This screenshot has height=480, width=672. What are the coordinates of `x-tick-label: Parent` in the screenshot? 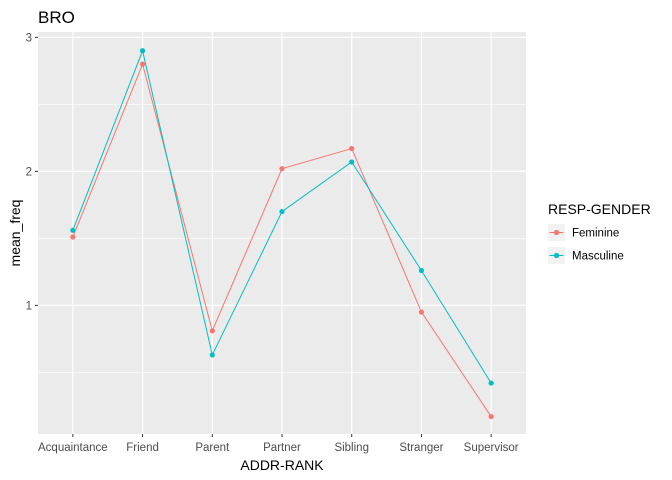 It's located at (212, 448).